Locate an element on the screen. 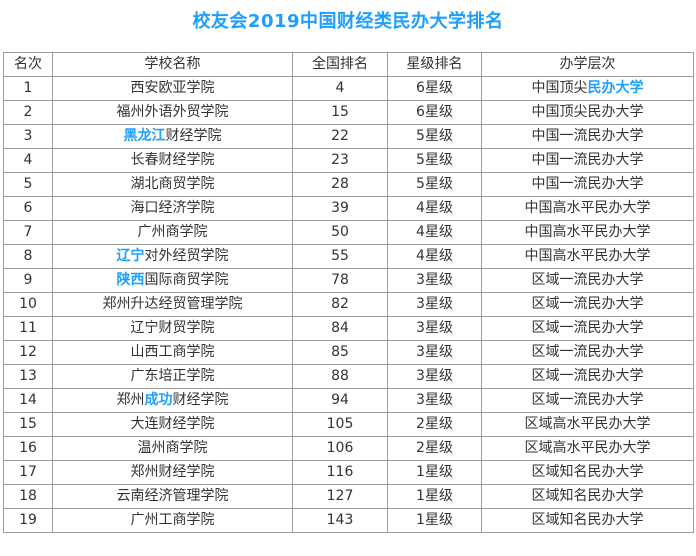 The height and width of the screenshot is (556, 696). table-row: 3 黑龙江财经学院 22 5星级 中国一流民办大学 is located at coordinates (348, 136).